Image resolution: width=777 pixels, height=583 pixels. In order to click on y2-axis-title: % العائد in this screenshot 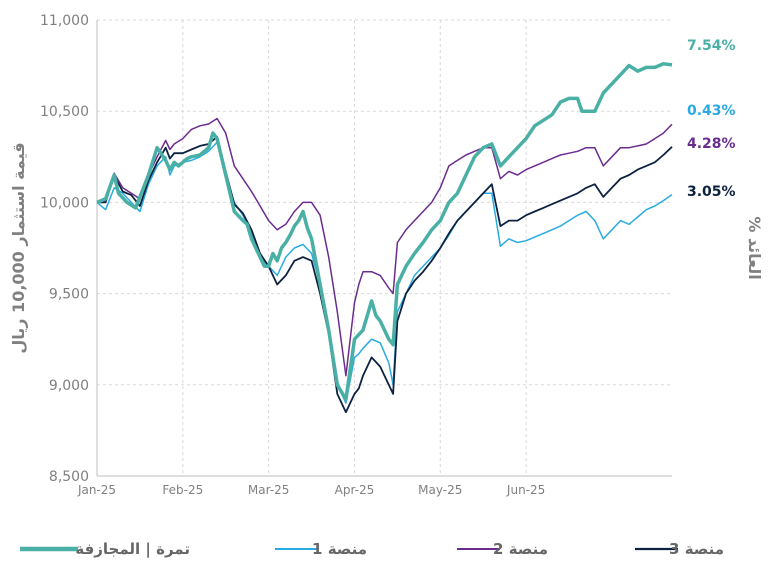, I will do `click(754, 247)`.